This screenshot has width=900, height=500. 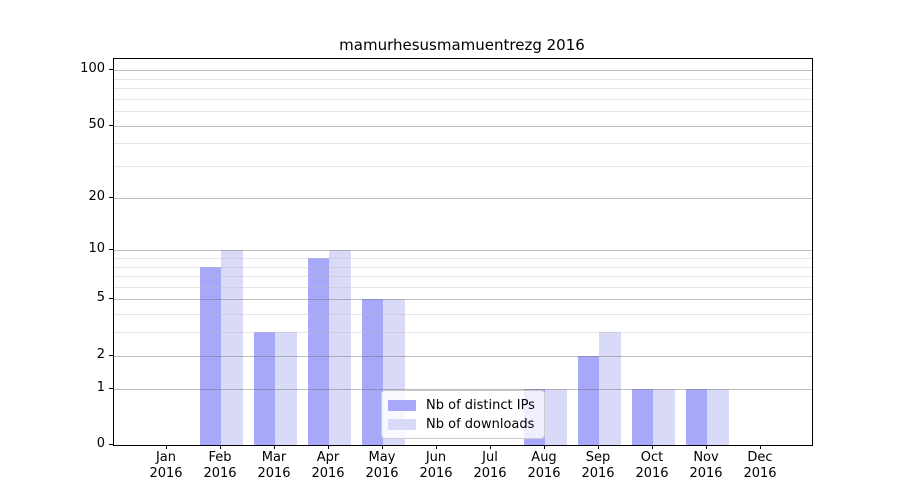 What do you see at coordinates (232, 347) in the screenshot?
I see `bar-downloads-feb` at bounding box center [232, 347].